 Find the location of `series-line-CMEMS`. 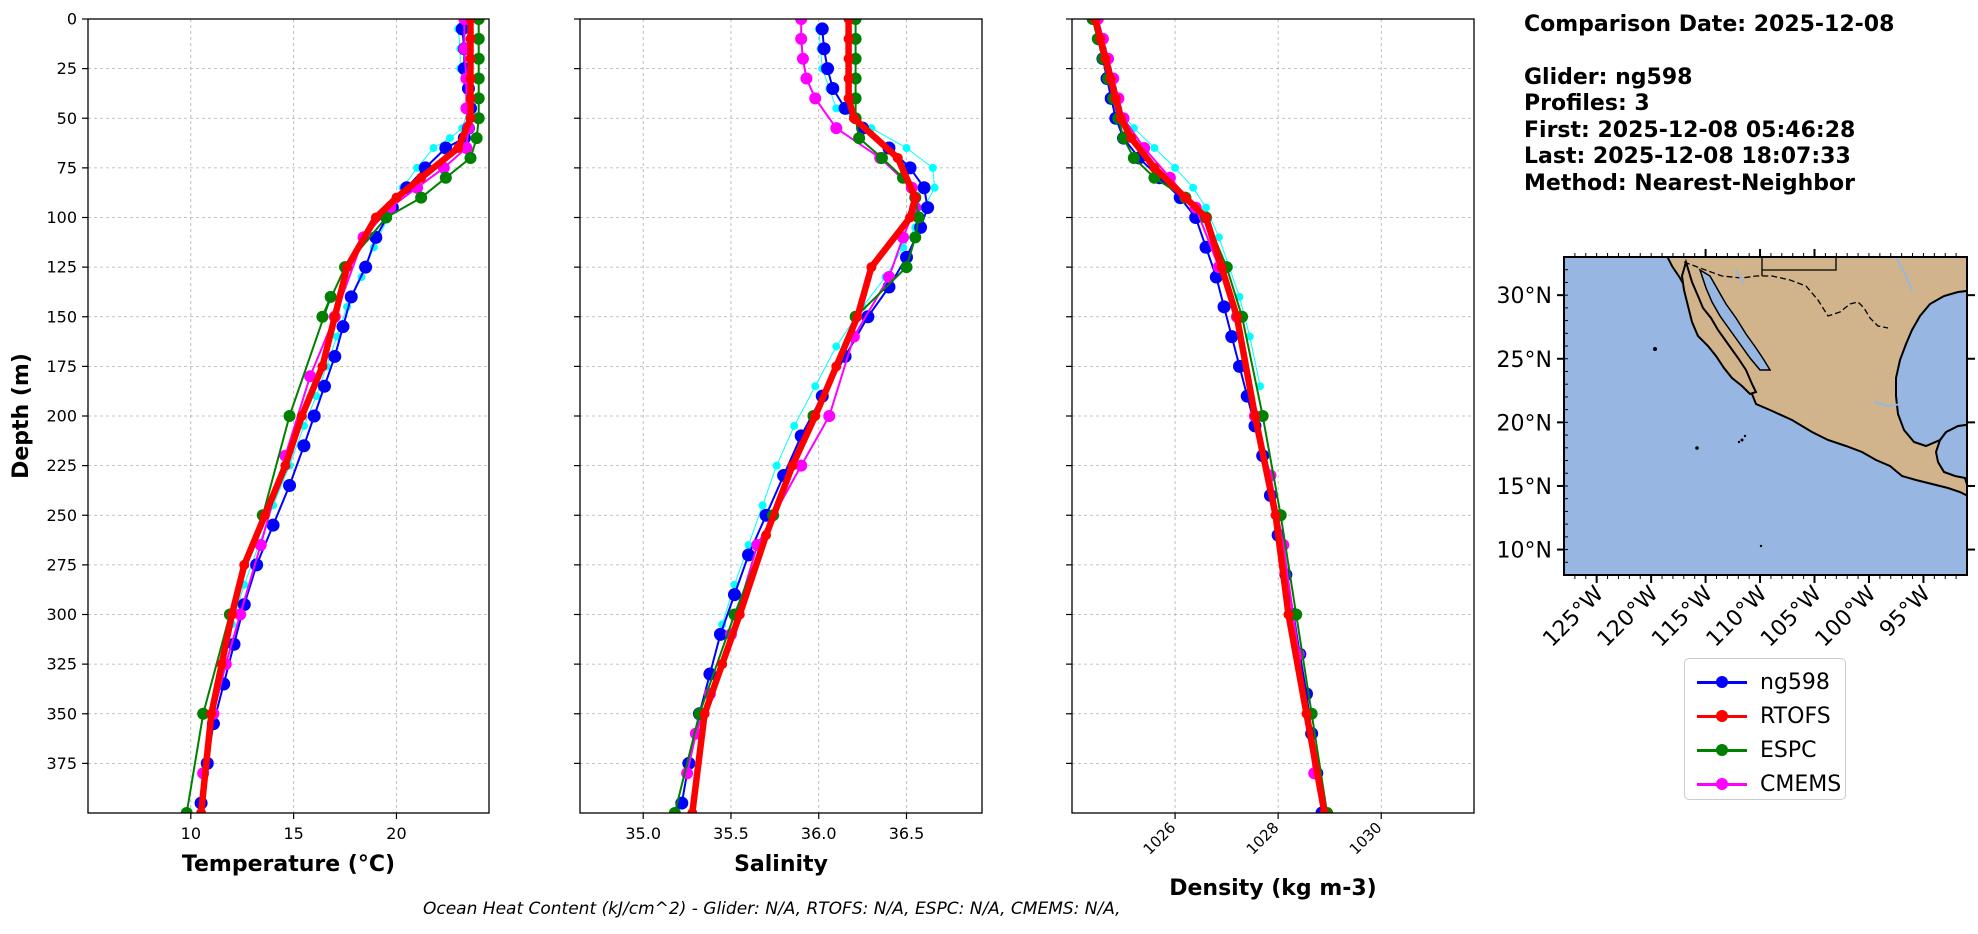

series-line-CMEMS is located at coordinates (336, 396).